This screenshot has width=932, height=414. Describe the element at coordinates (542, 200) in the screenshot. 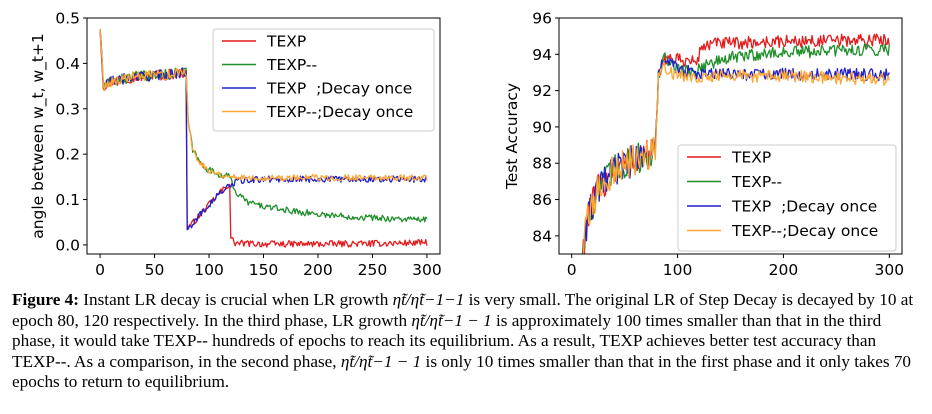

I see `y-tick-label: 86` at that location.